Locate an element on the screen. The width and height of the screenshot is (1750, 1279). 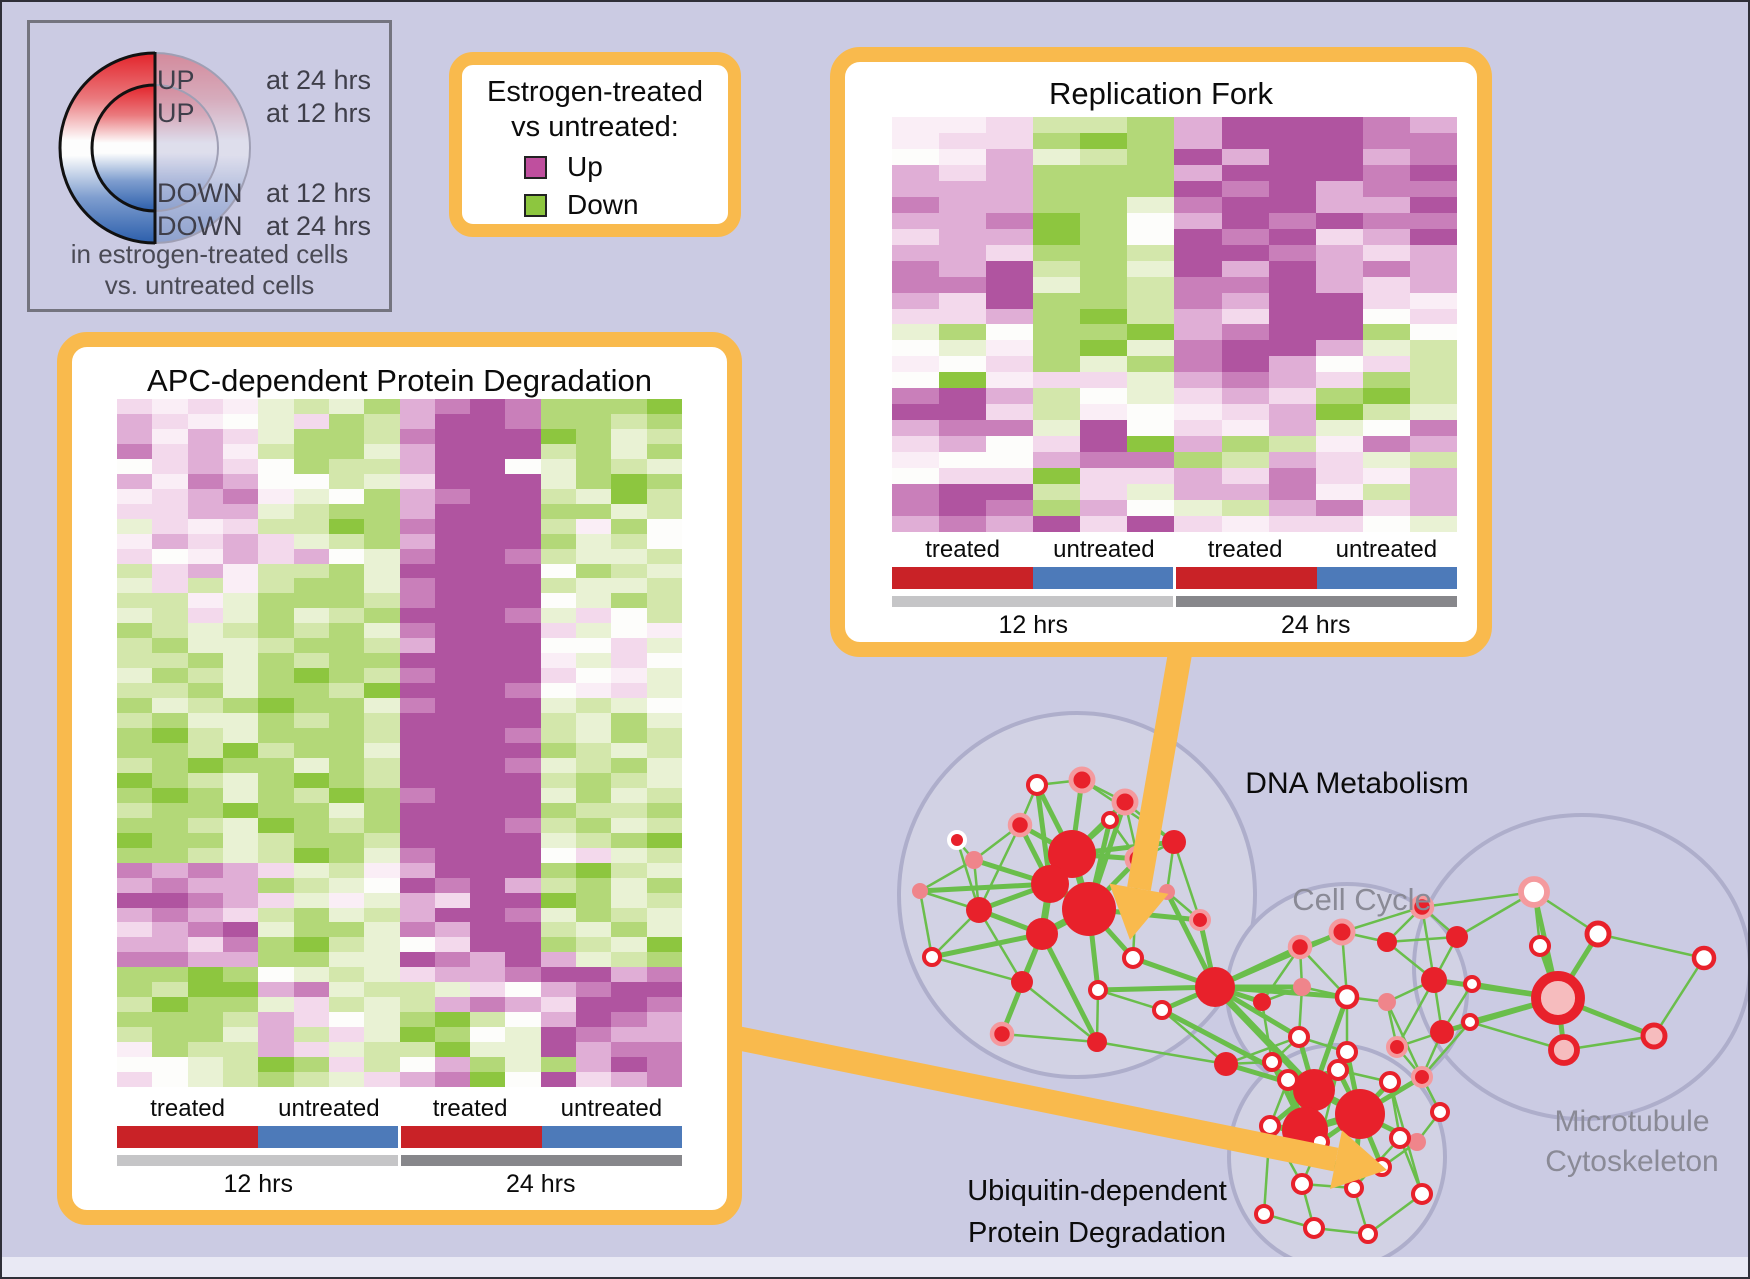
condition-color-bar is located at coordinates (1245, 578).